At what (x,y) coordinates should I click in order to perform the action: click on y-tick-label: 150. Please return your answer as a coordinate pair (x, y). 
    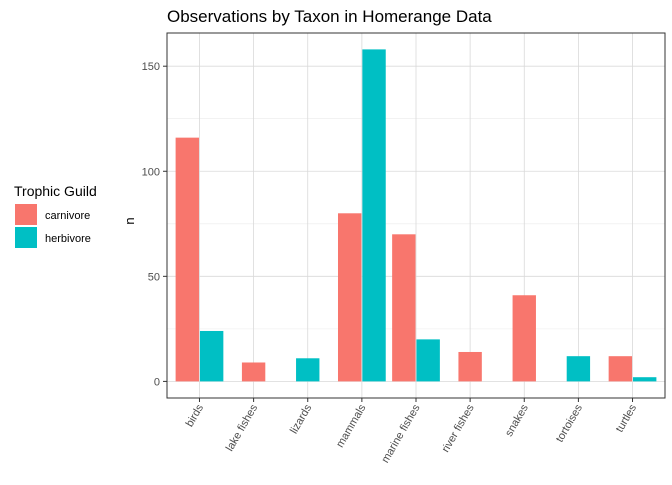
    Looking at the image, I should click on (151, 67).